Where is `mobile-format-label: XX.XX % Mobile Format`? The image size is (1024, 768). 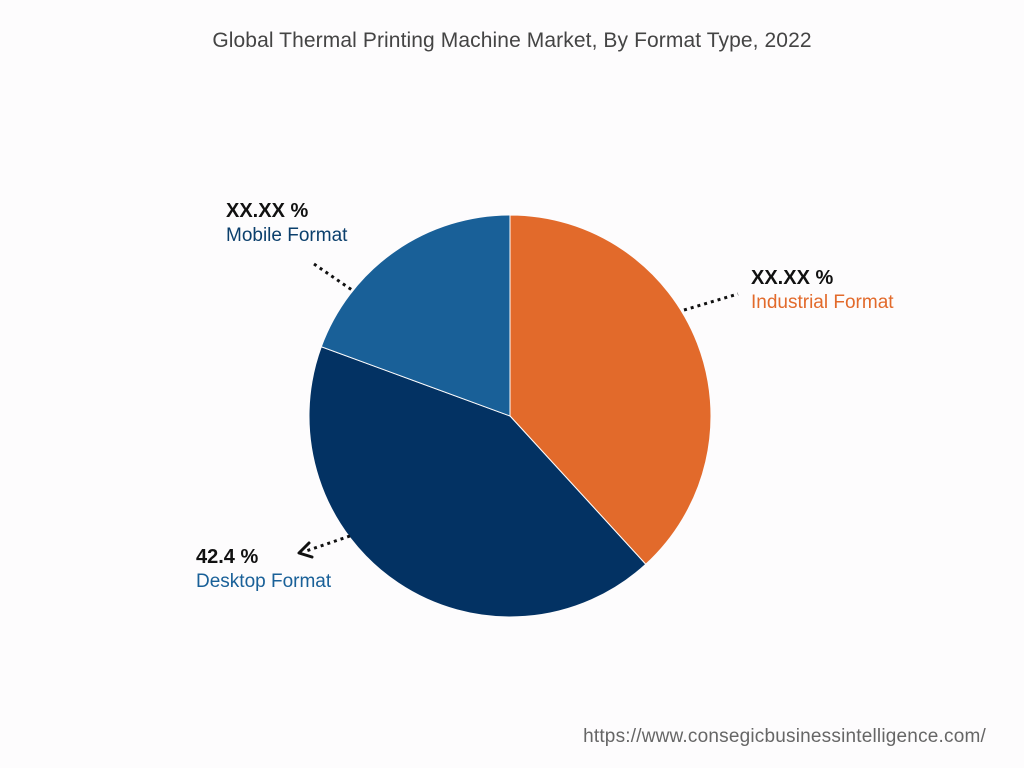
mobile-format-label: XX.XX % Mobile Format is located at coordinates (286, 223).